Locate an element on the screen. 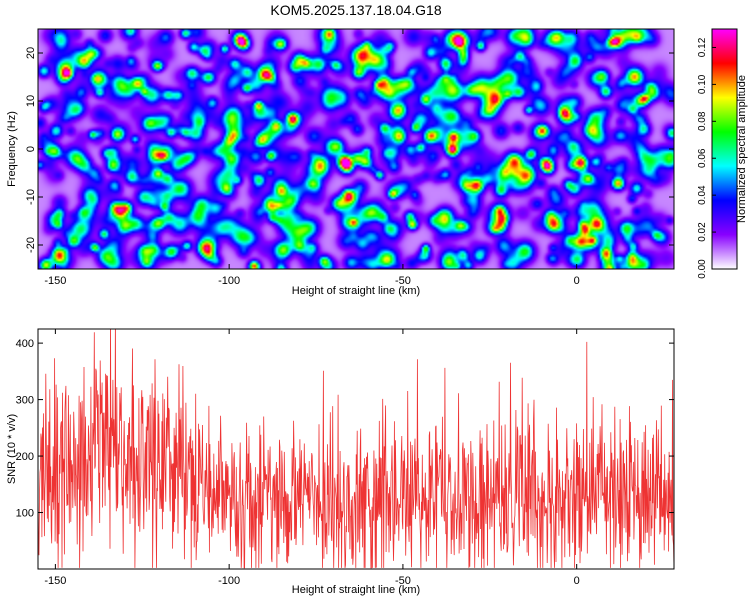 This screenshot has height=600, width=750. snr-x-axis-label: Height of straight line (km) is located at coordinates (356, 590).